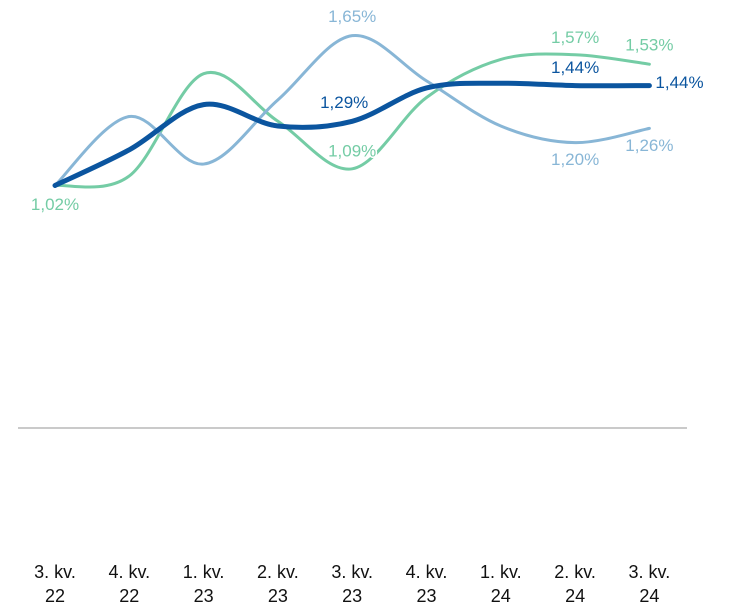 This screenshot has height=608, width=732. I want to click on data-label: 1,09%, so click(352, 150).